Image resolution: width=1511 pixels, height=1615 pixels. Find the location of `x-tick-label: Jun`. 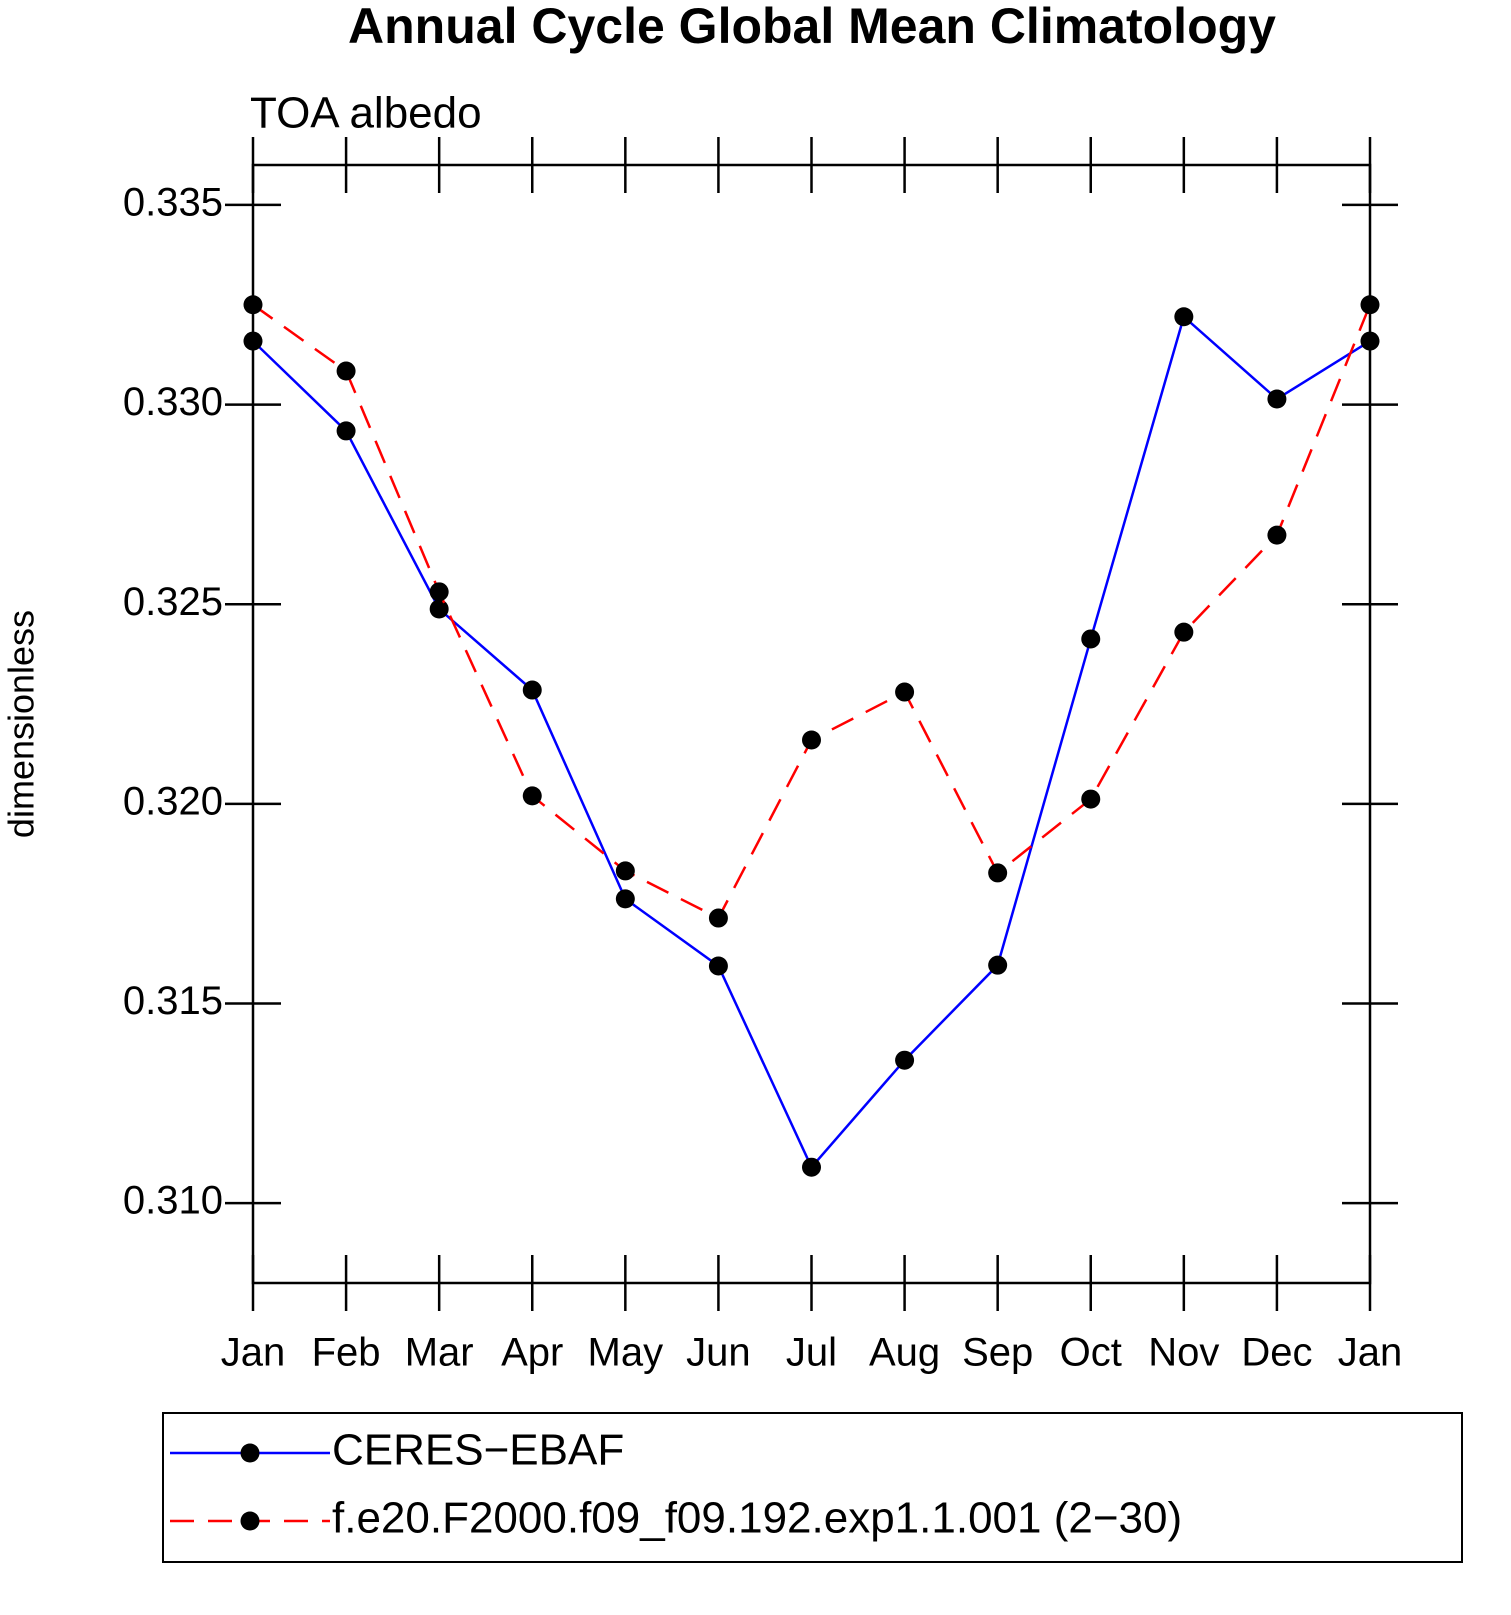

x-tick-label: Jun is located at coordinates (718, 1353).